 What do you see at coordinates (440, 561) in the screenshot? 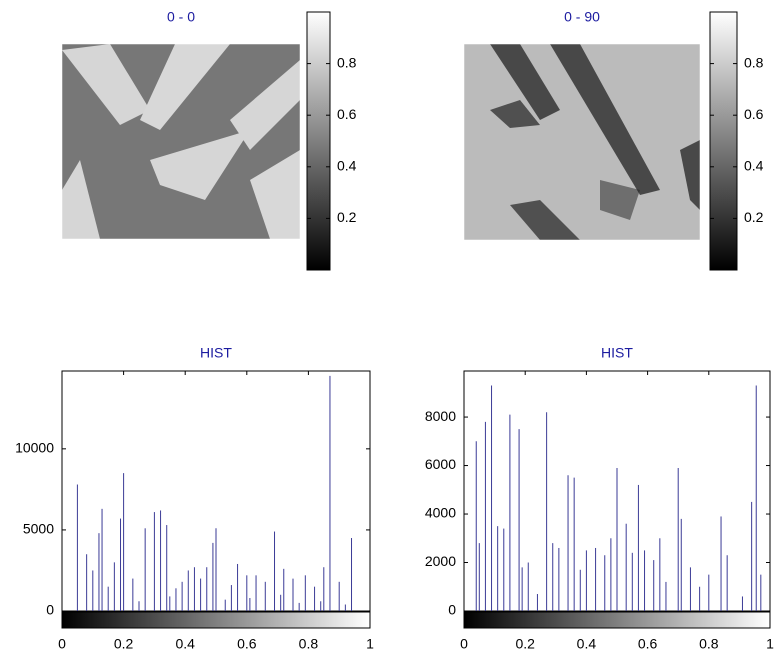
I see `y-tick-label: 2000` at bounding box center [440, 561].